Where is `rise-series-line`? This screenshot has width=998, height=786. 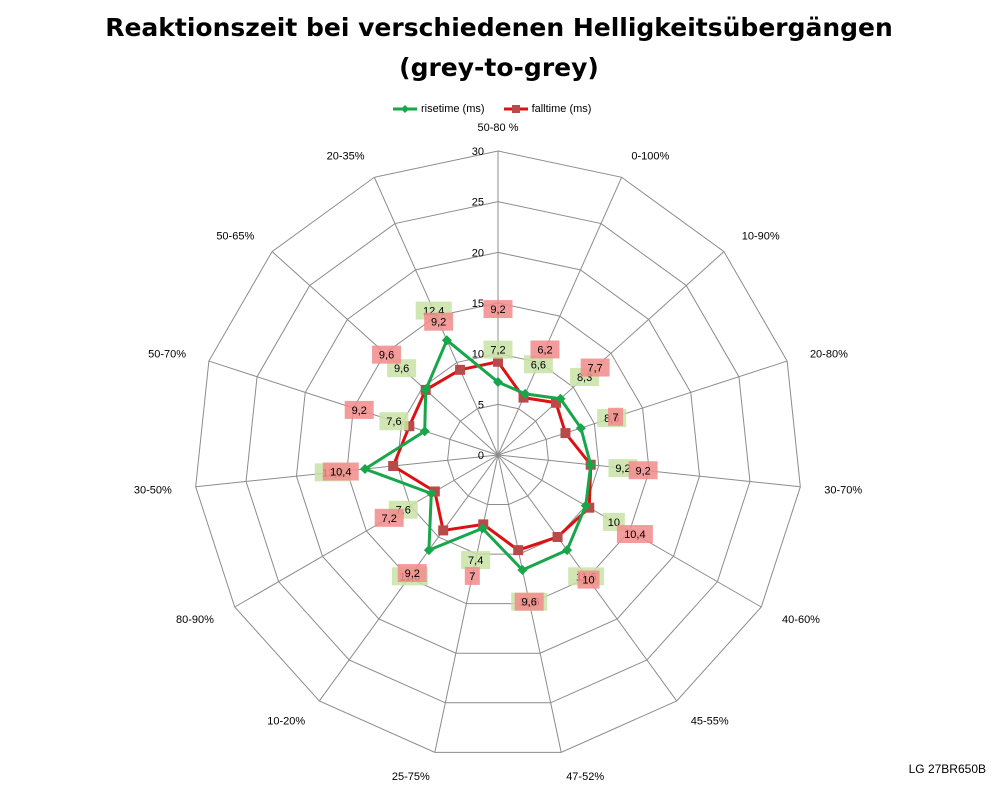 rise-series-line is located at coordinates (478, 455).